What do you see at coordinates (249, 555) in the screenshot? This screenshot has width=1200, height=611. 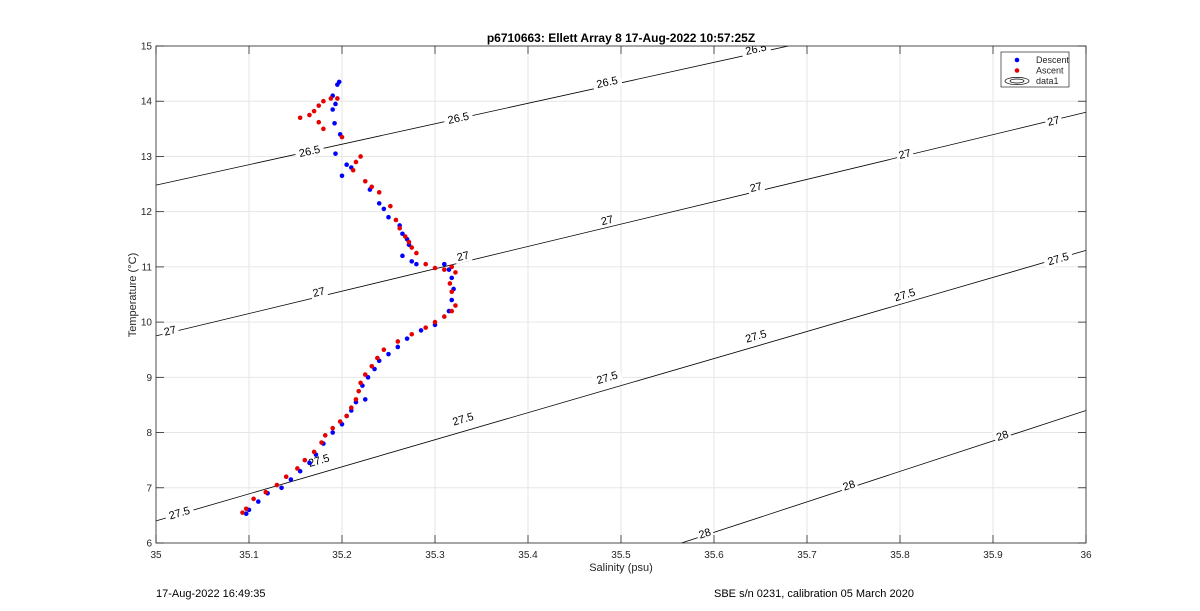 I see `x-tick-label: 35.1` at bounding box center [249, 555].